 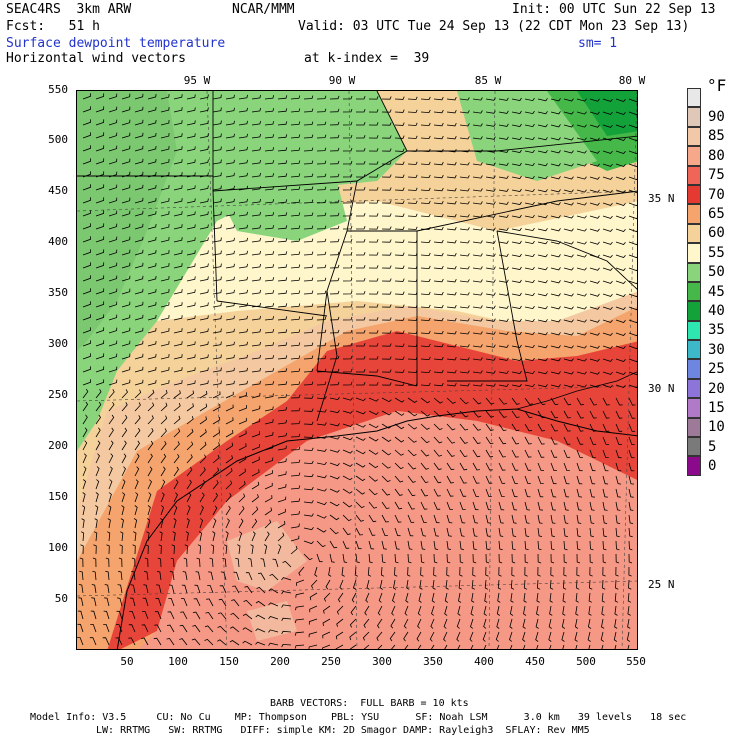 What do you see at coordinates (331, 661) in the screenshot?
I see `x-tick: 250` at bounding box center [331, 661].